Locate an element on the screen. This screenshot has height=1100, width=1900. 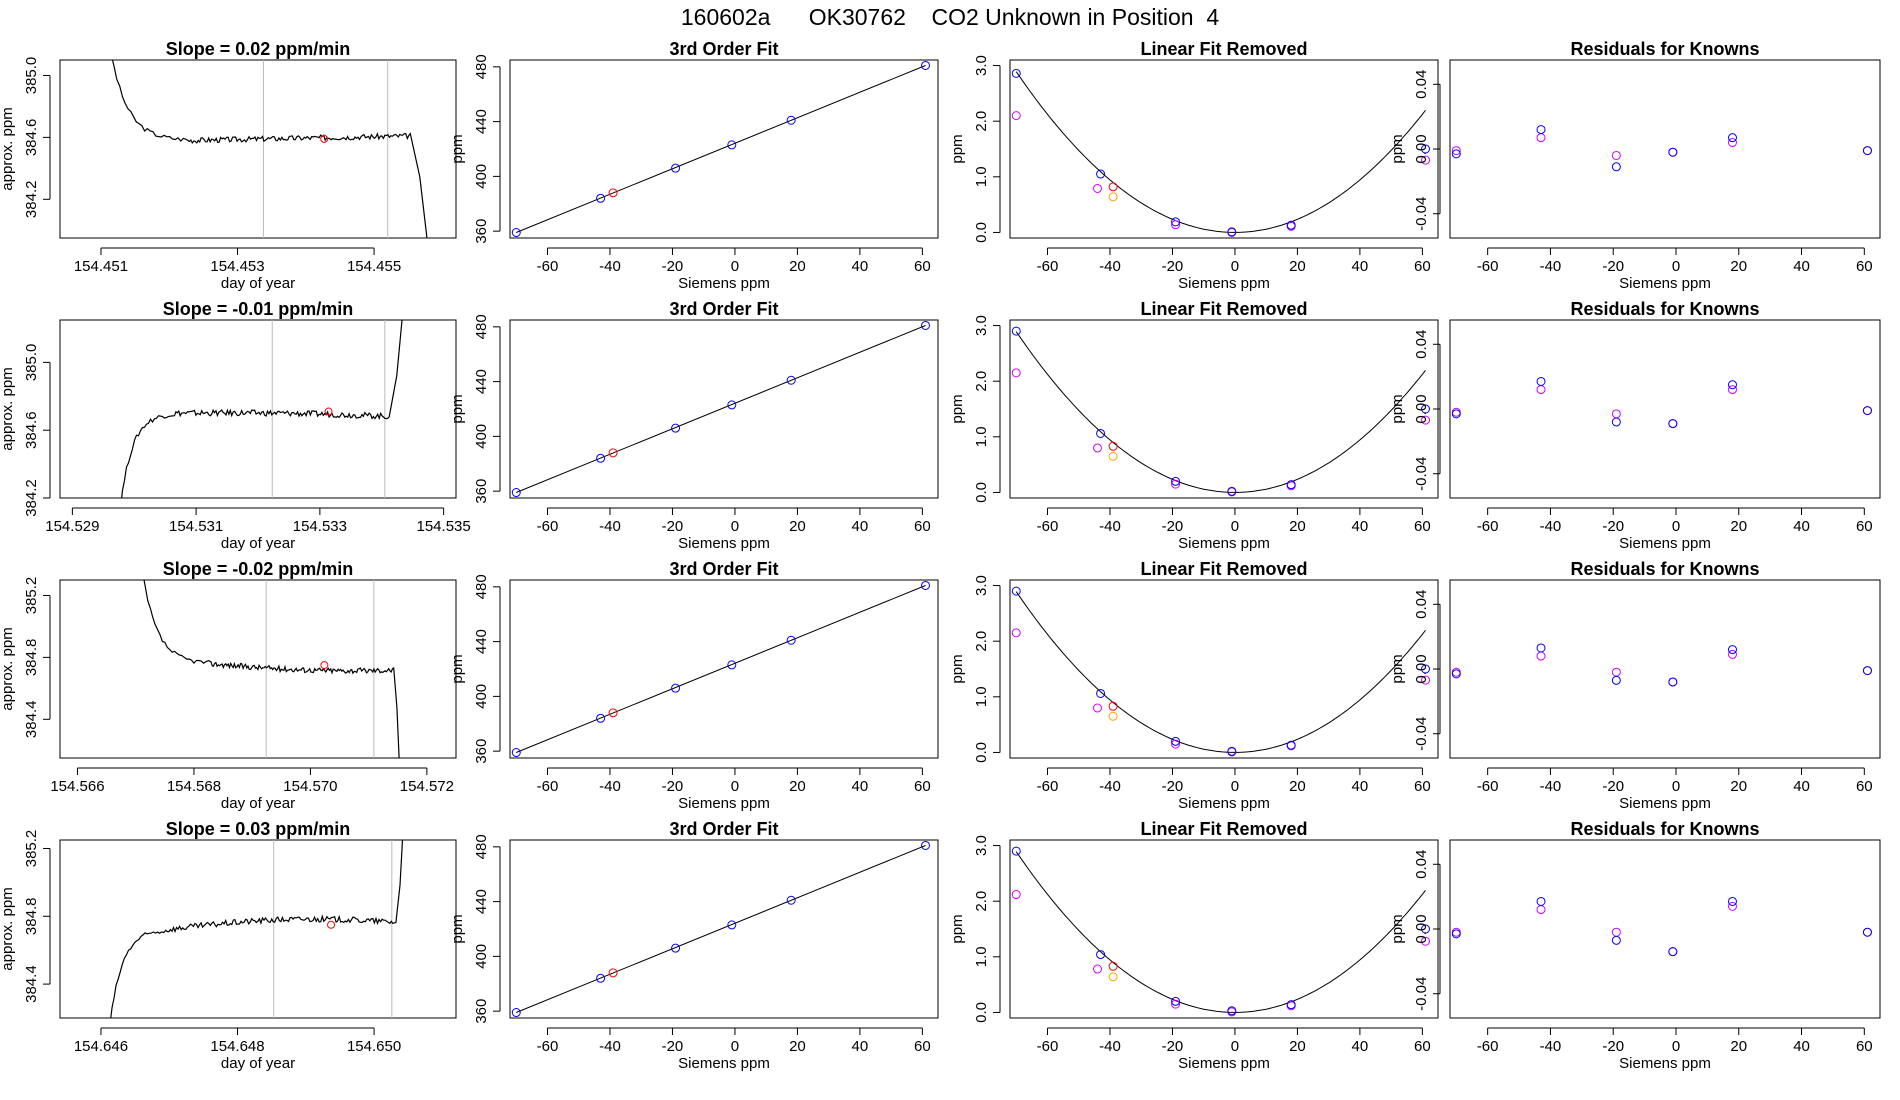
x-tick-label: -40 is located at coordinates (1110, 526).